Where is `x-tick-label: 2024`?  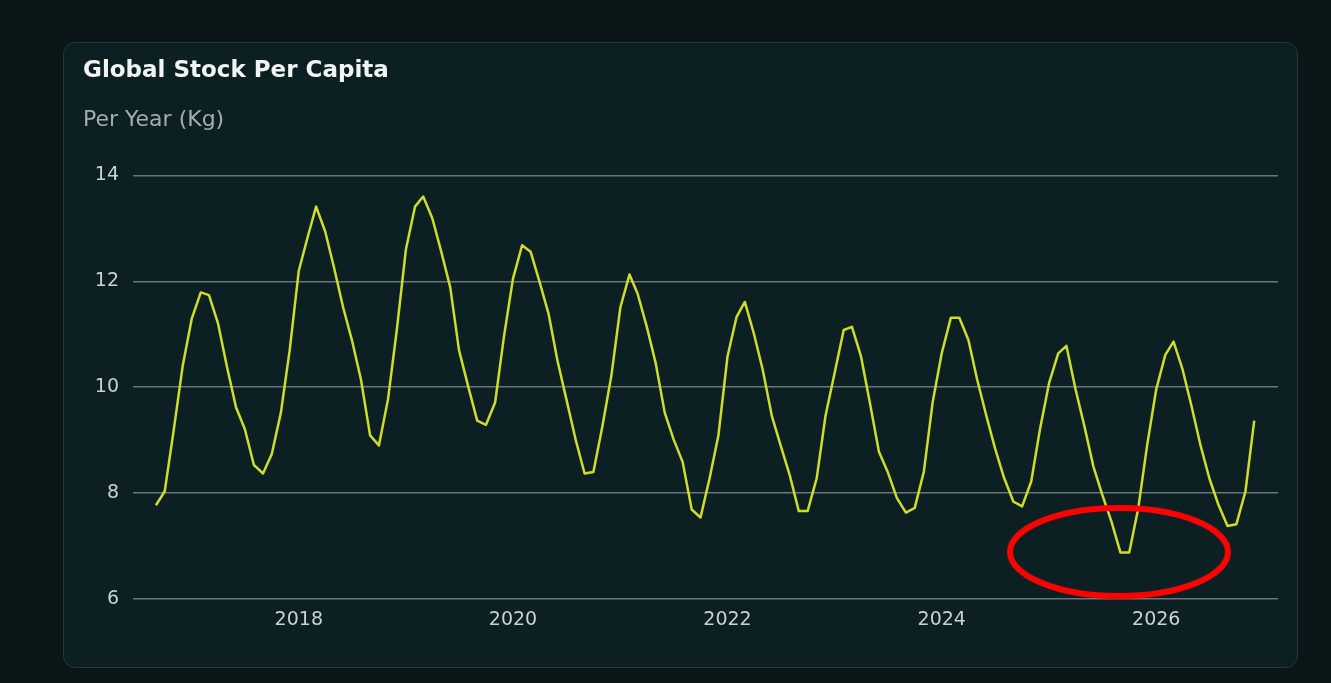 x-tick-label: 2024 is located at coordinates (941, 618).